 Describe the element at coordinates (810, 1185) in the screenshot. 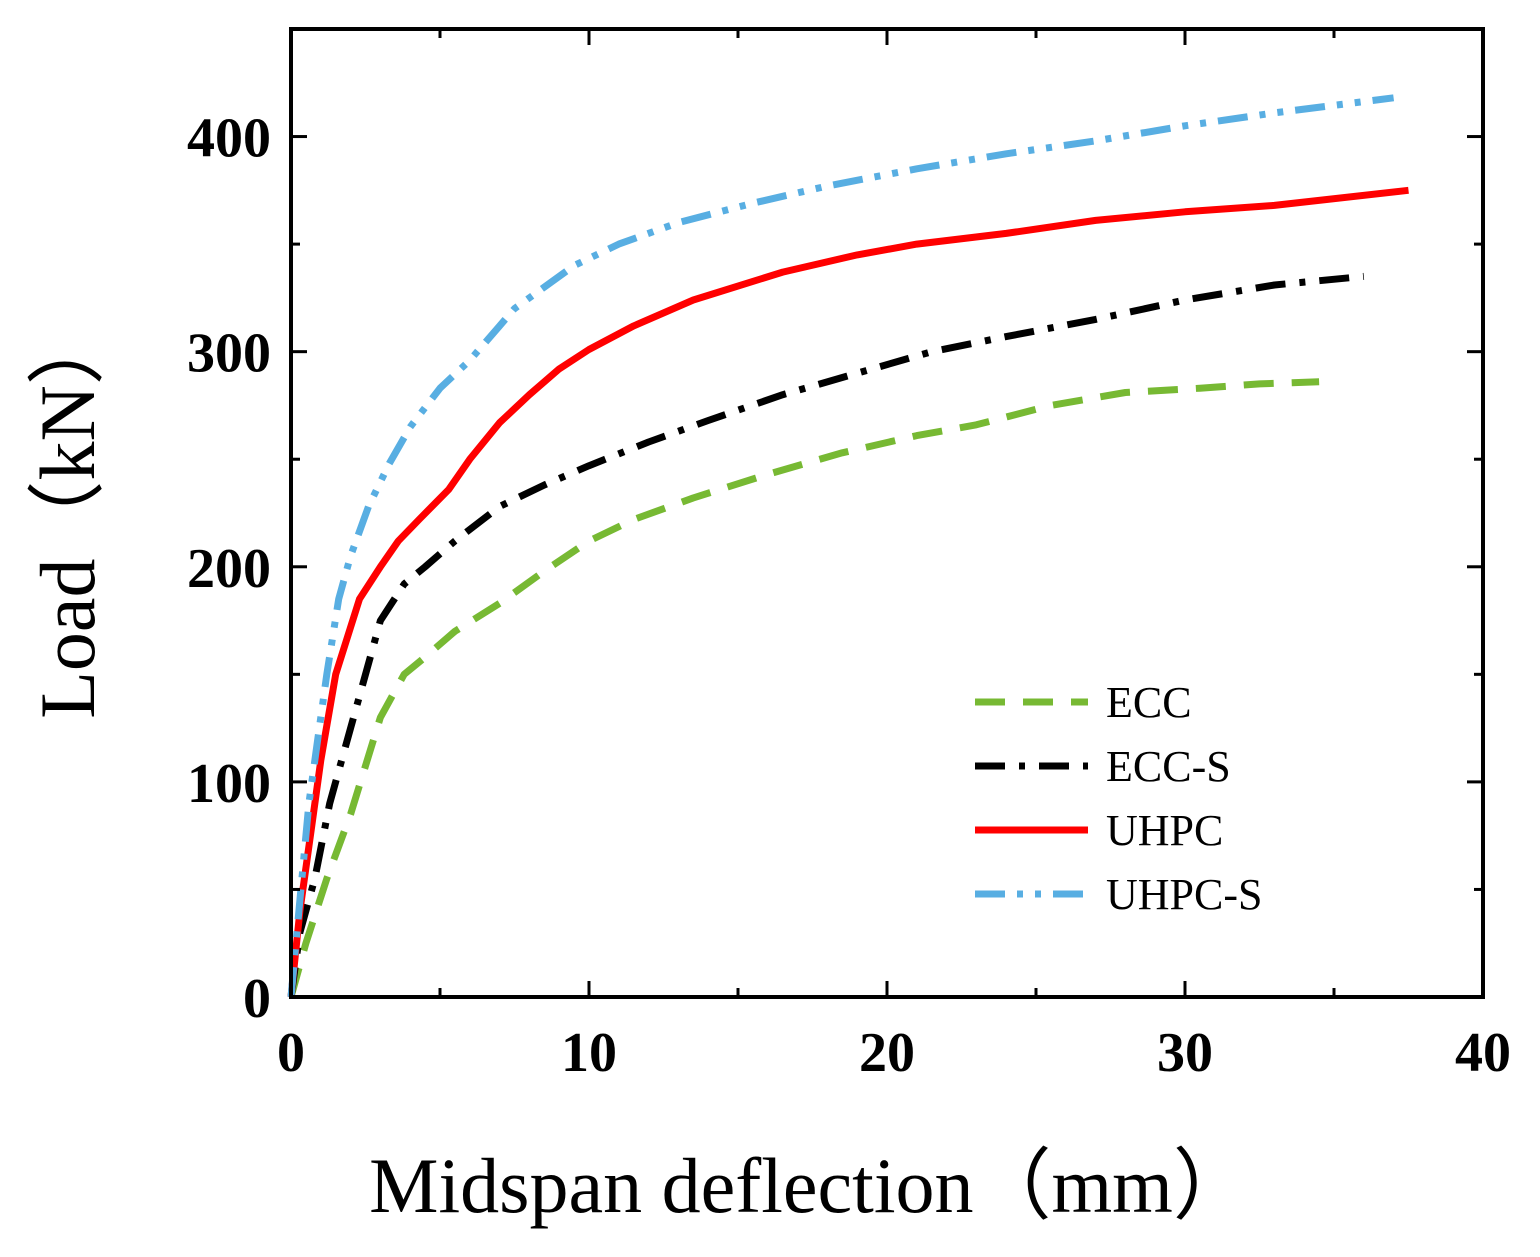

I see `x-axis-title: Midspan deflection（mm）` at that location.